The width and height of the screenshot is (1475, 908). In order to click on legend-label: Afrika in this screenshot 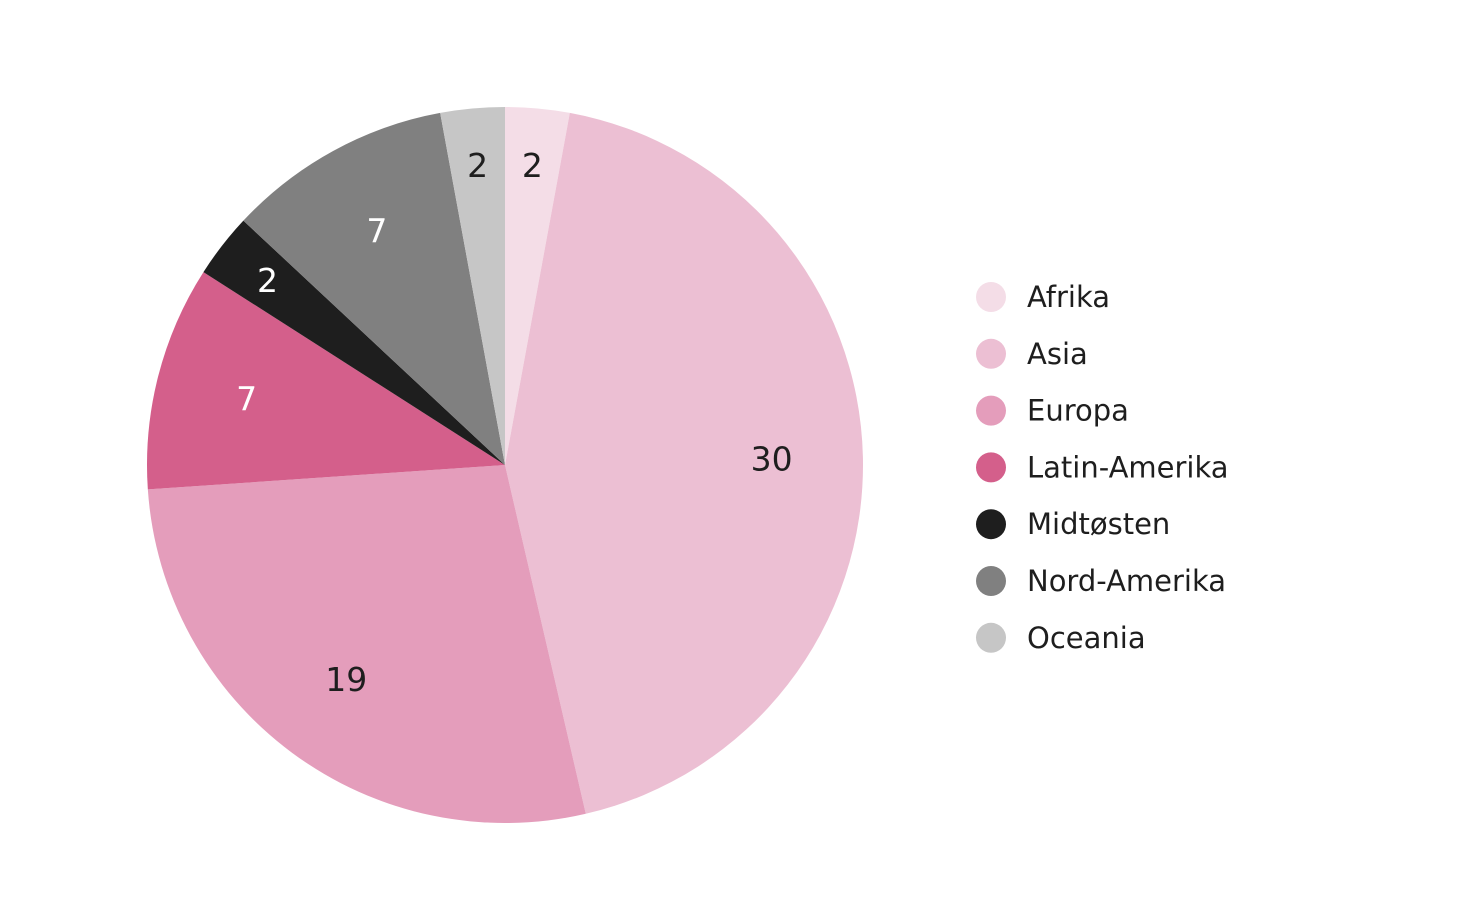, I will do `click(1068, 297)`.